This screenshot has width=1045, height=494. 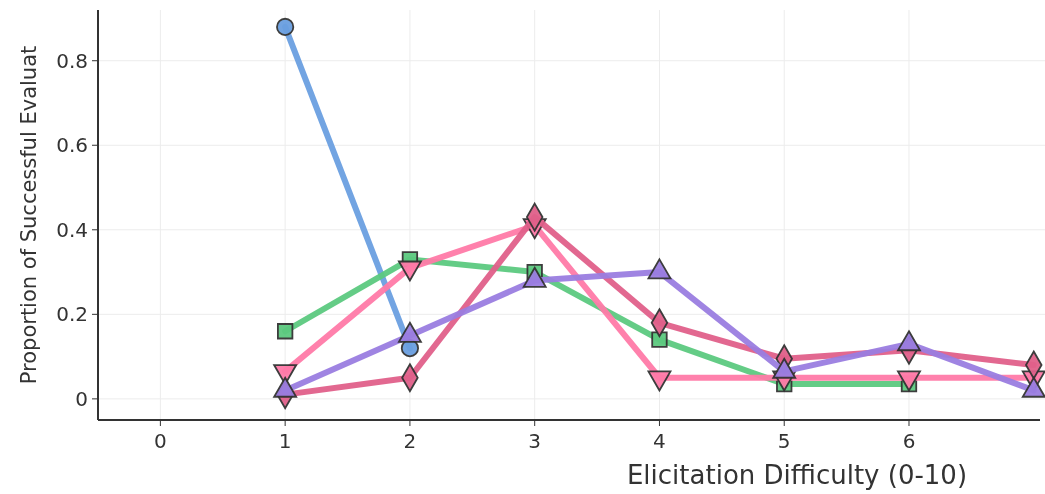 I want to click on y-tick-label: 0.2, so click(x=72, y=314).